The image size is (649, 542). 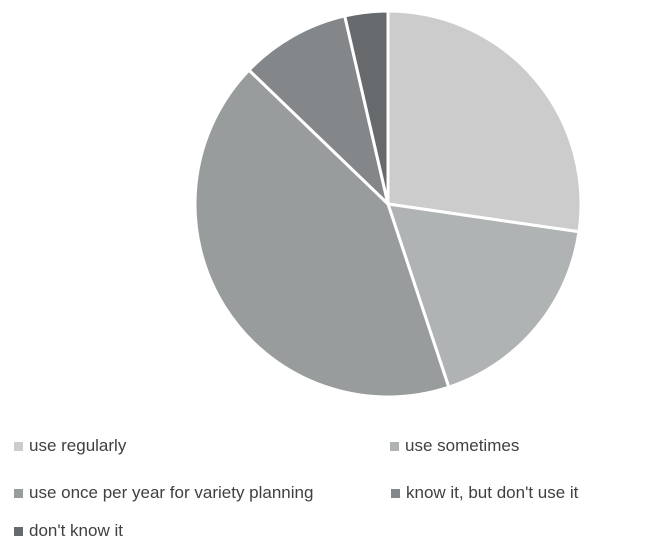 What do you see at coordinates (483, 295) in the screenshot?
I see `pie-slice-use-sometimes` at bounding box center [483, 295].